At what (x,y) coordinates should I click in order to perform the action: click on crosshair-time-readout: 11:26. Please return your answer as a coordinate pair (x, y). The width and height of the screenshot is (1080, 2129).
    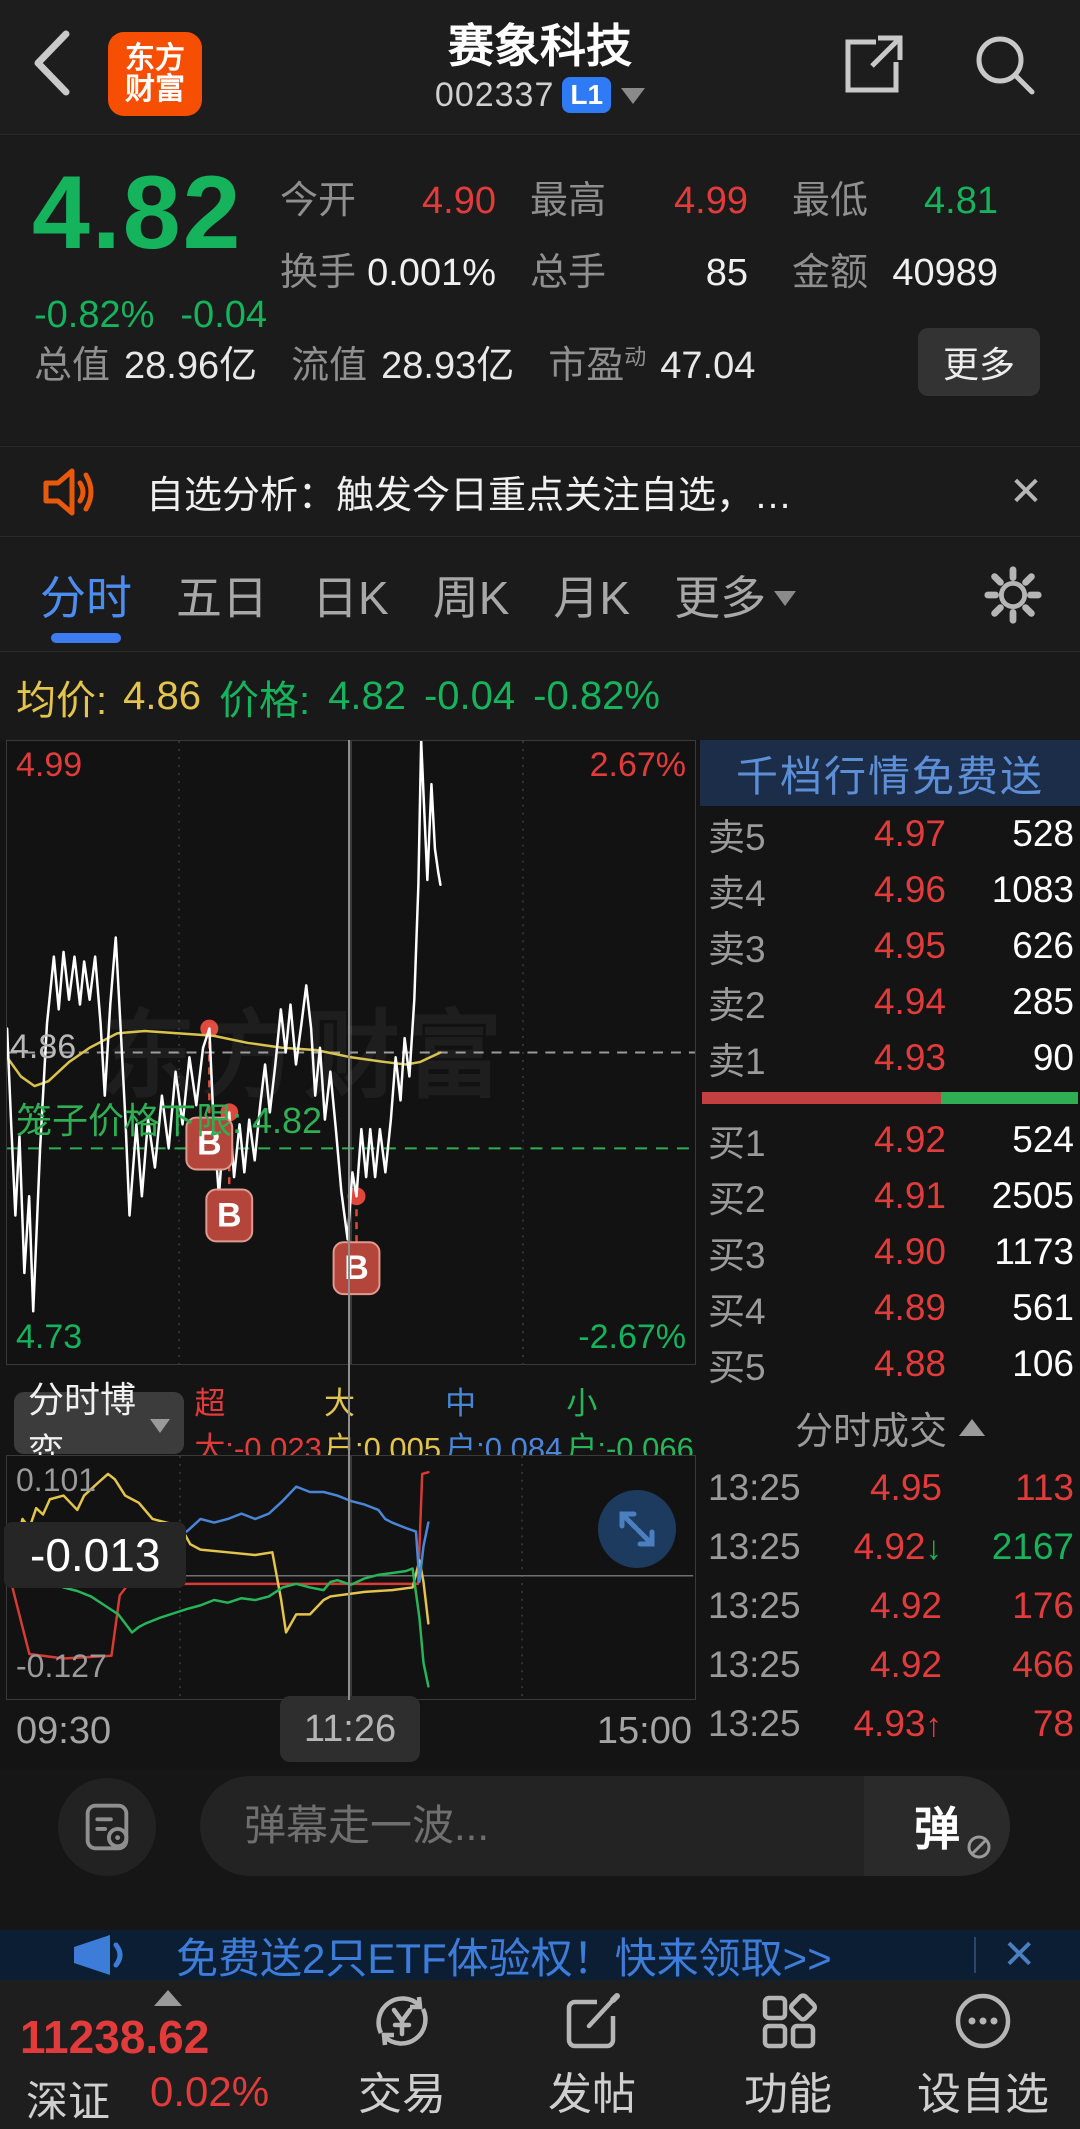
    Looking at the image, I should click on (350, 1729).